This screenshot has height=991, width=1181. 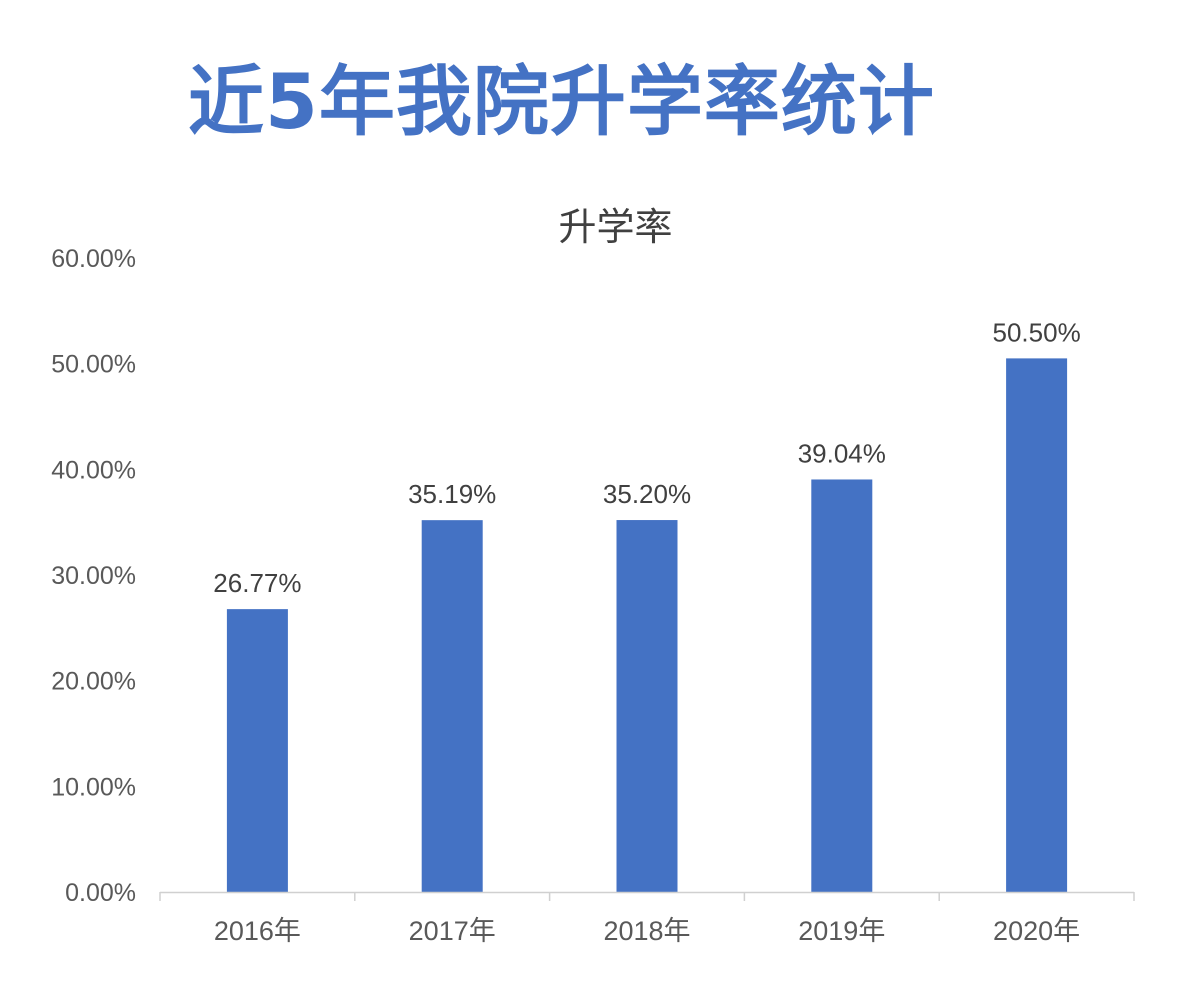 I want to click on data-label: 35.19%, so click(x=452, y=494).